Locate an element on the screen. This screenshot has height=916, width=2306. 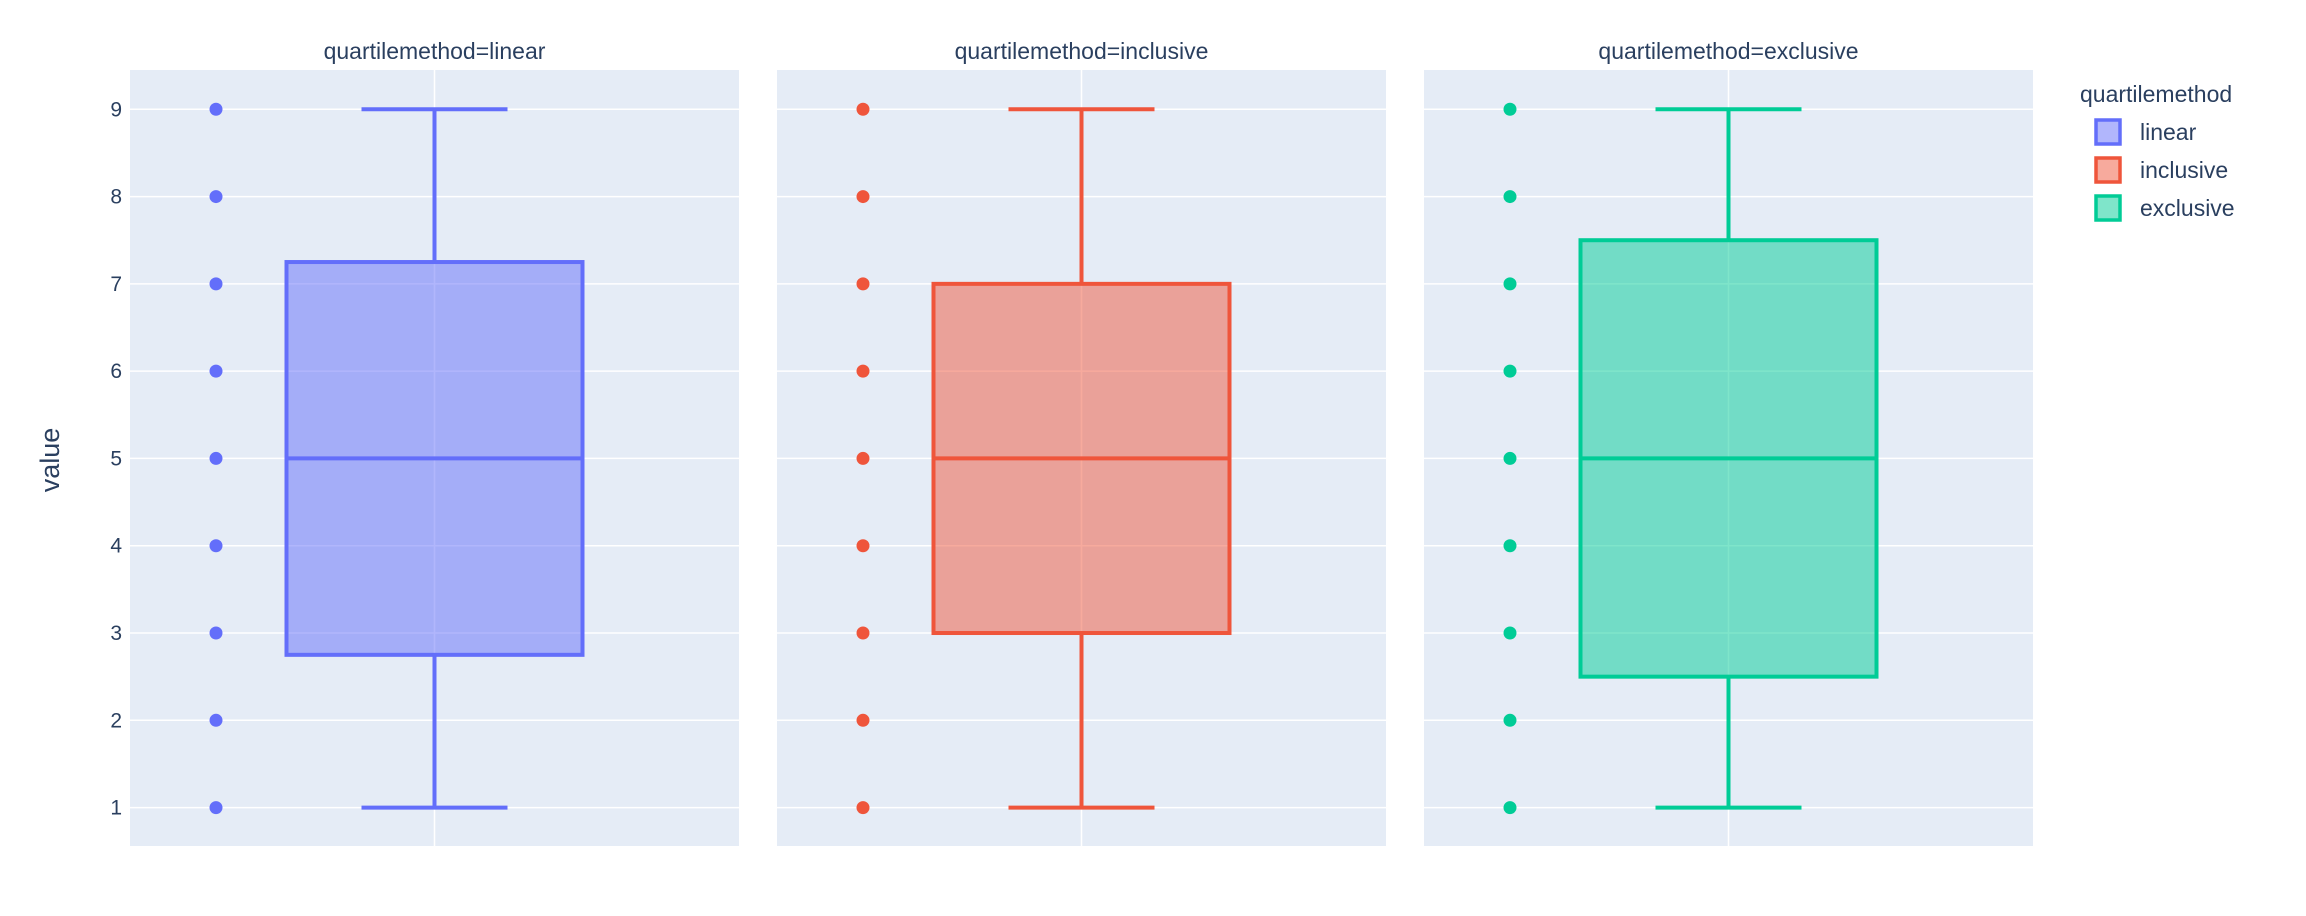
legend-title: quartilemethod is located at coordinates (2156, 94).